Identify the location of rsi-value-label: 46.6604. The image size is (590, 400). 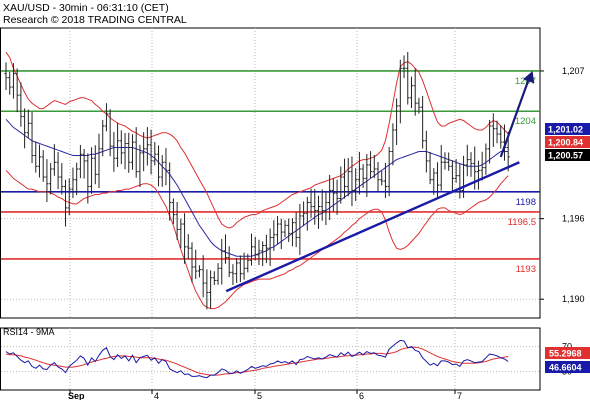
(565, 368).